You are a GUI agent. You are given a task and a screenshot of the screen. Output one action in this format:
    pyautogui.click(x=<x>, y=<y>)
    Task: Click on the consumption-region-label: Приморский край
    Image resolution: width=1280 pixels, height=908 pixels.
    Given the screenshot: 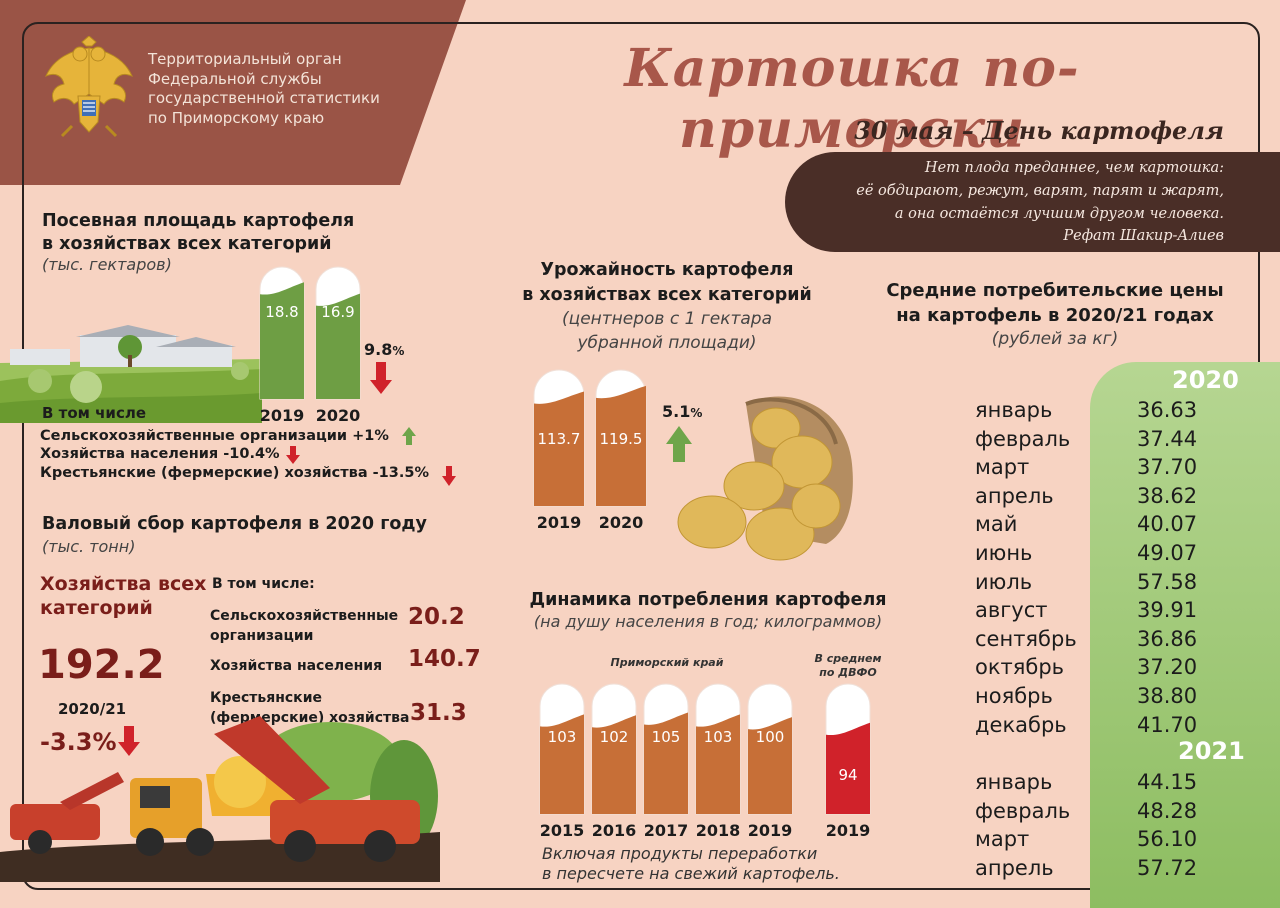 What is the action you would take?
    pyautogui.click(x=667, y=662)
    